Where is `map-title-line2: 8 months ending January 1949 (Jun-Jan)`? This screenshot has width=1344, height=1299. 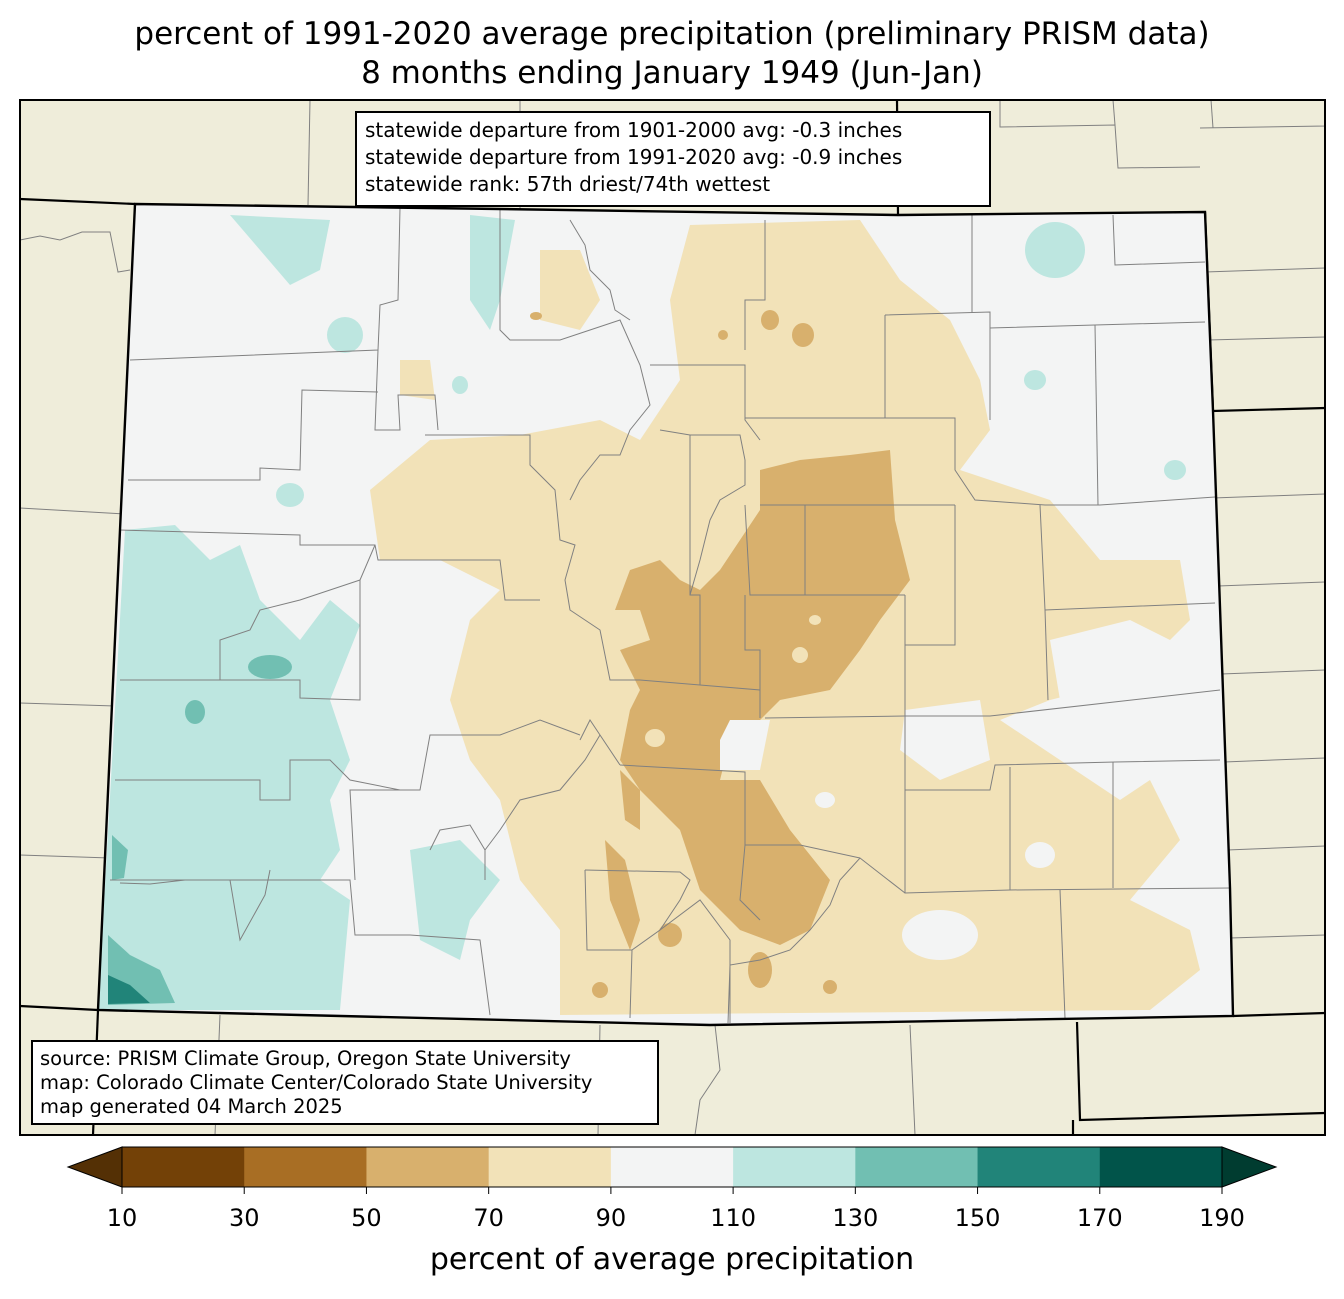 map-title-line2: 8 months ending January 1949 (Jun-Jan) is located at coordinates (672, 73).